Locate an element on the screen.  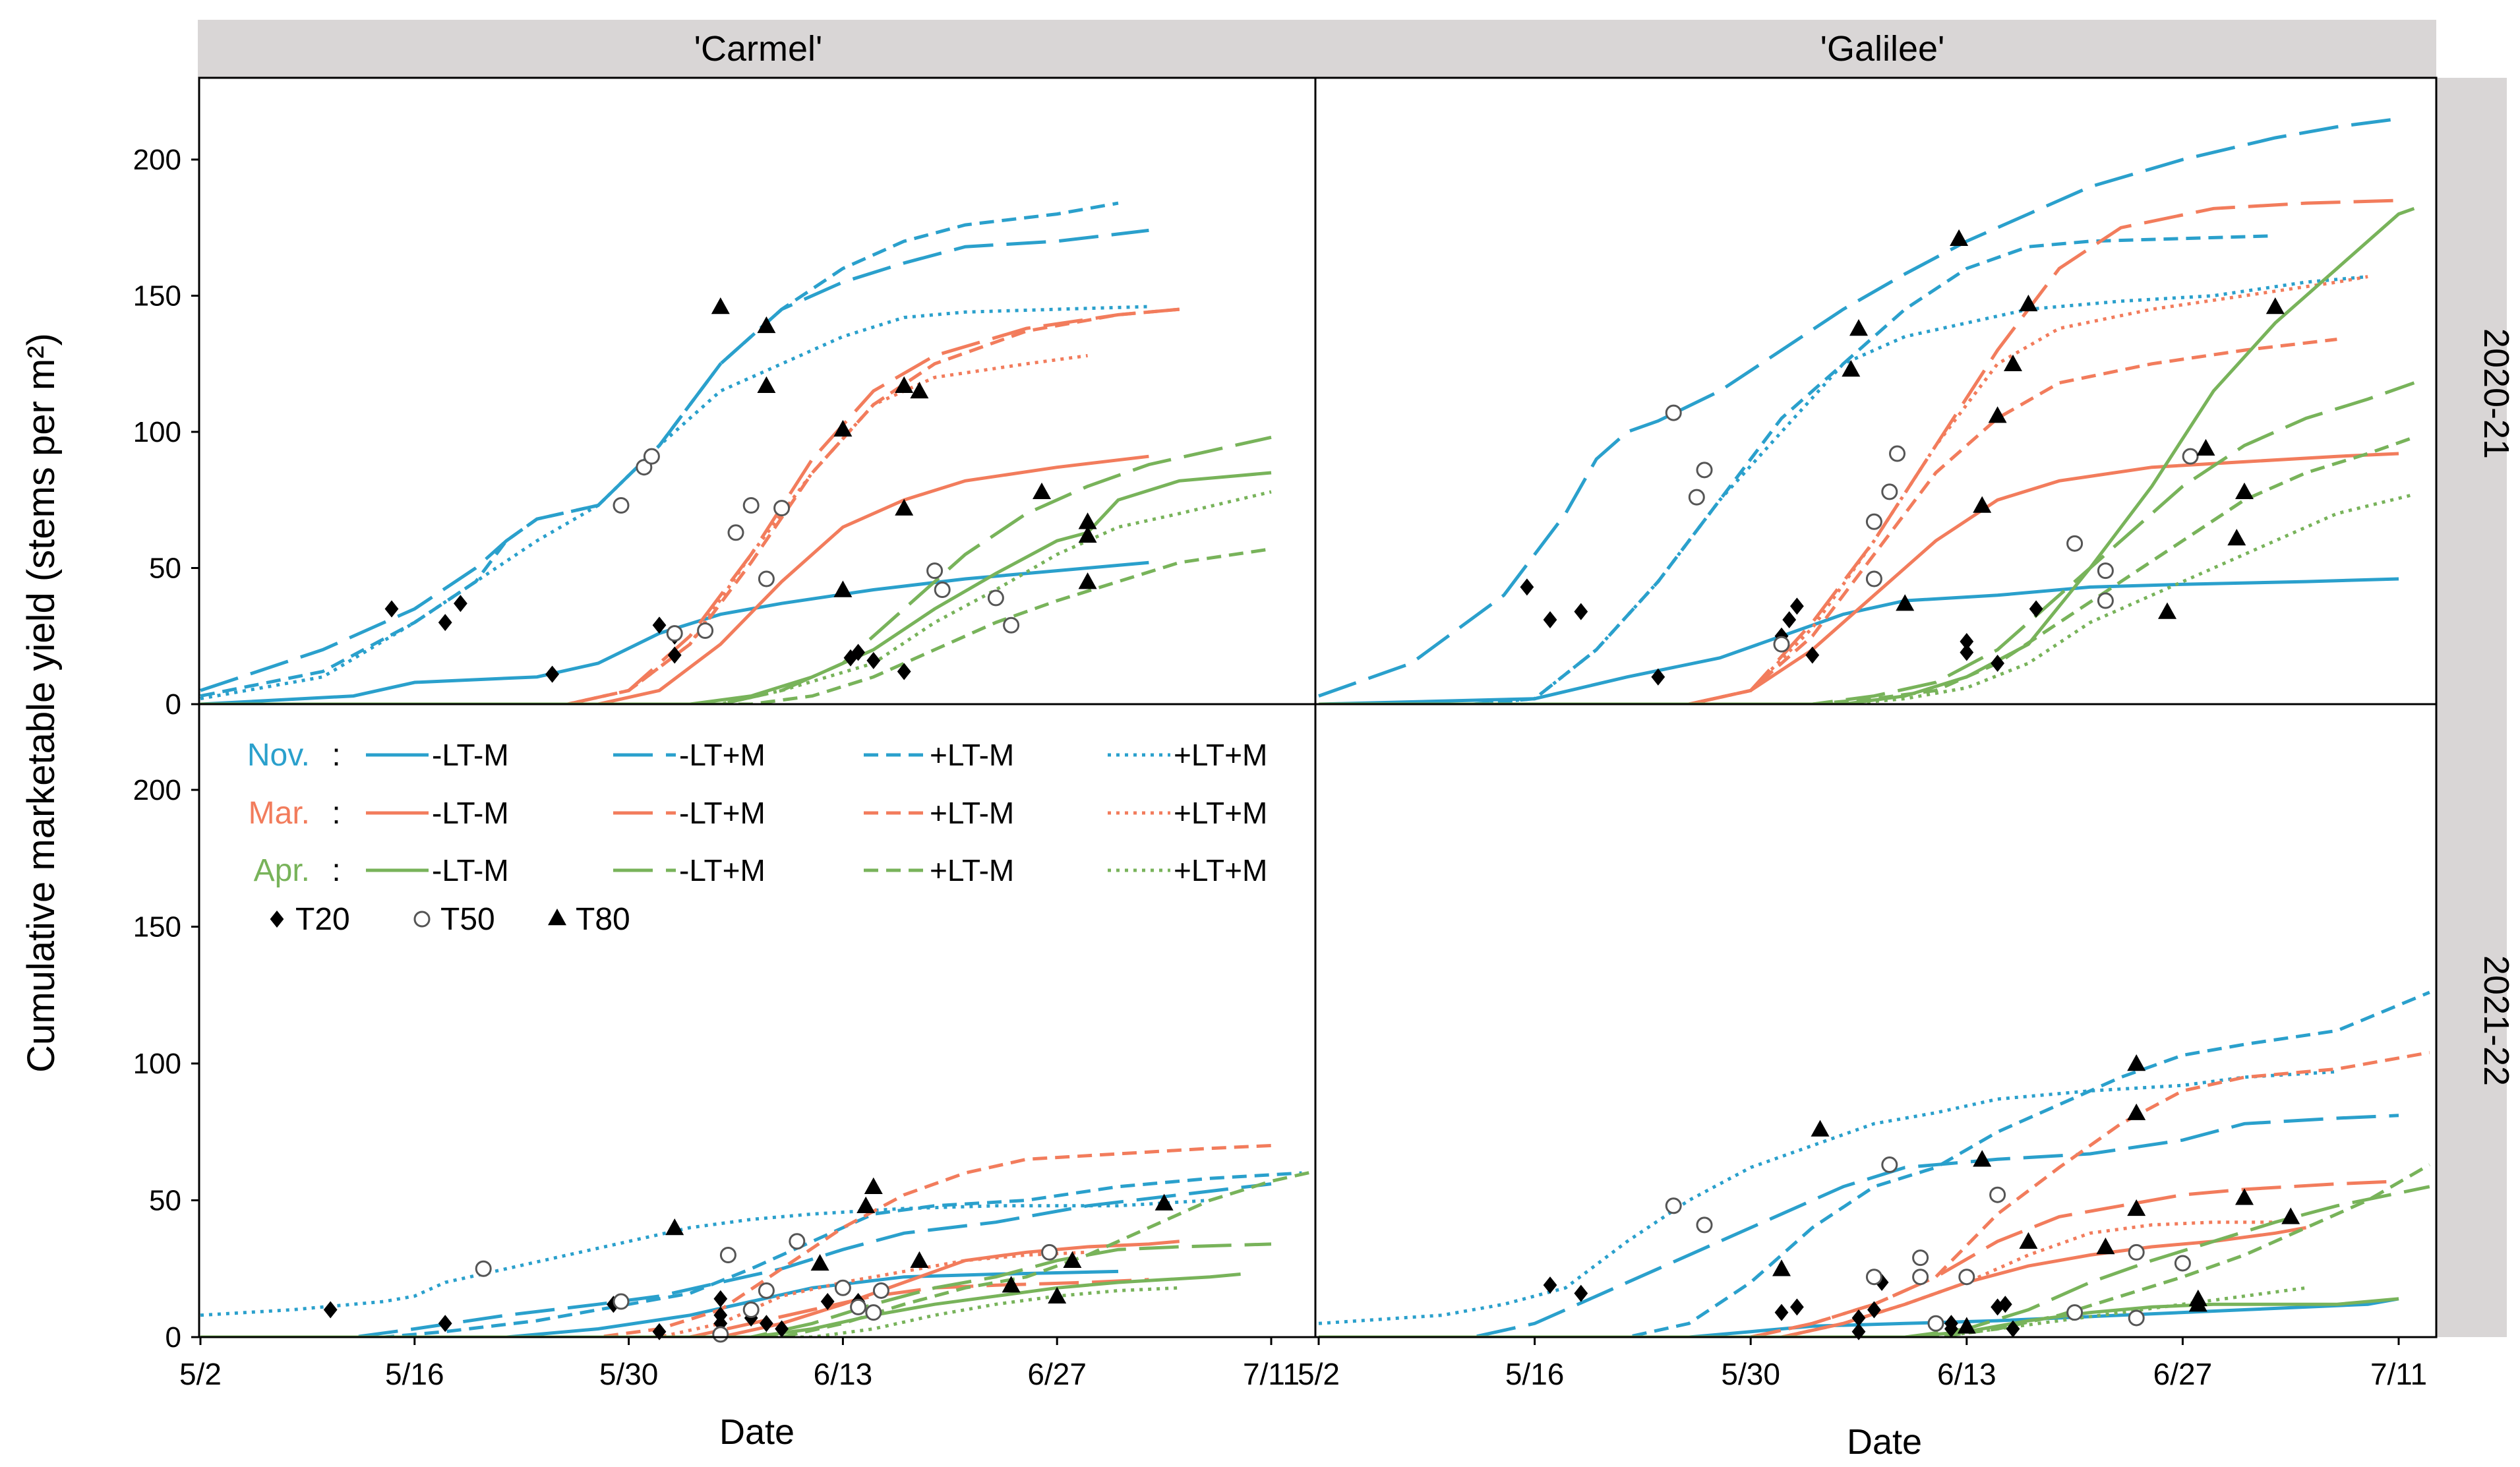
y-tick-label: 200 is located at coordinates (157, 160).